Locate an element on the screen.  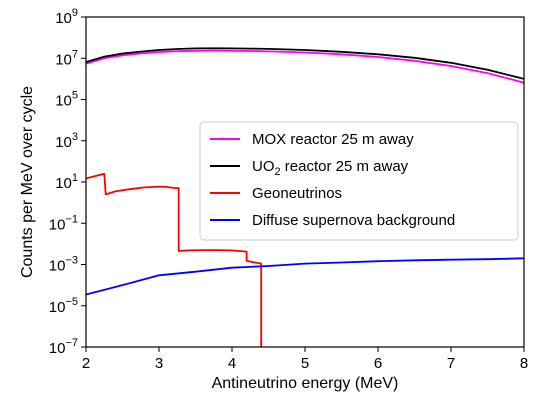
x-tick-label: 2 is located at coordinates (86, 363).